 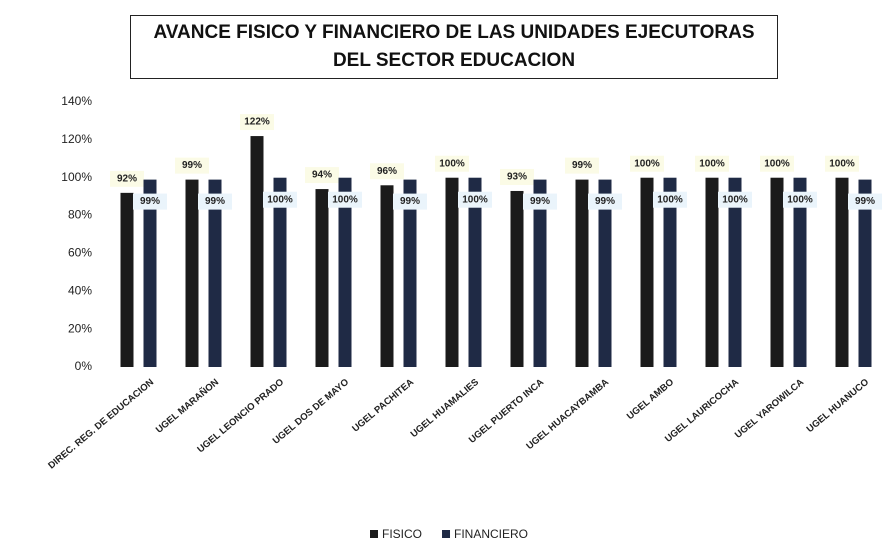 I want to click on y-tick-label: 100%, so click(x=76, y=177).